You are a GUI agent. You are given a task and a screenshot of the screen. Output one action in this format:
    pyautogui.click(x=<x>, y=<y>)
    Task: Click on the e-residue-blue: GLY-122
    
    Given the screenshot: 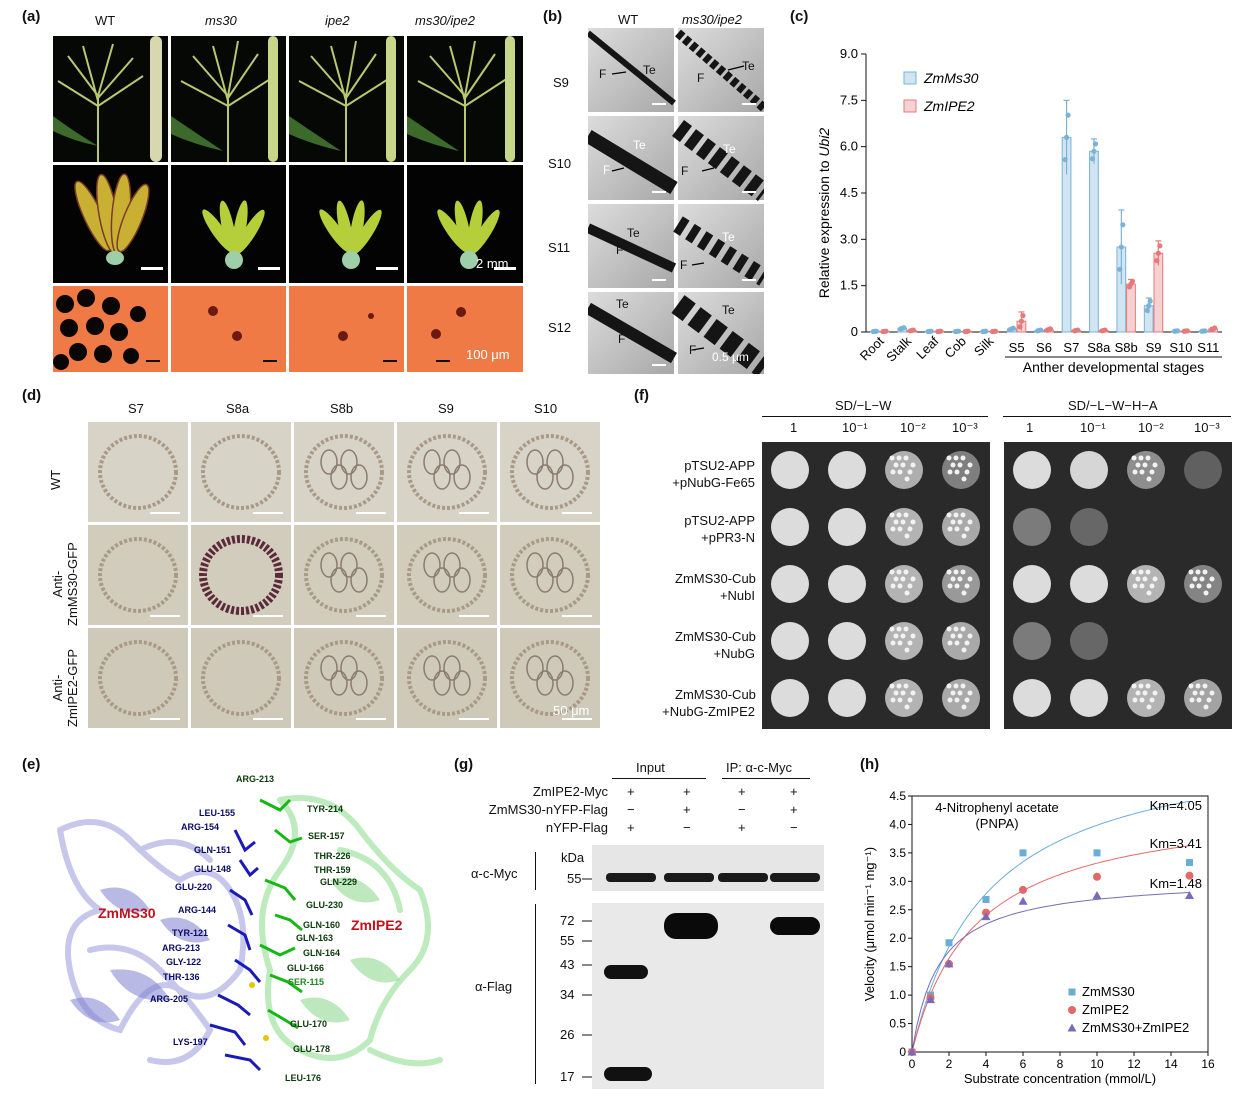 What is the action you would take?
    pyautogui.click(x=184, y=962)
    